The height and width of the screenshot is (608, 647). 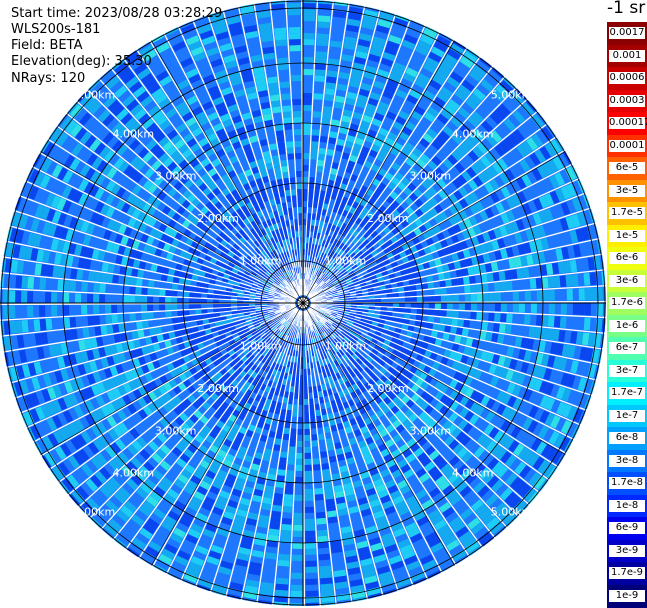 I want to click on colorbar-tick-label: 3e-8, so click(x=627, y=460).